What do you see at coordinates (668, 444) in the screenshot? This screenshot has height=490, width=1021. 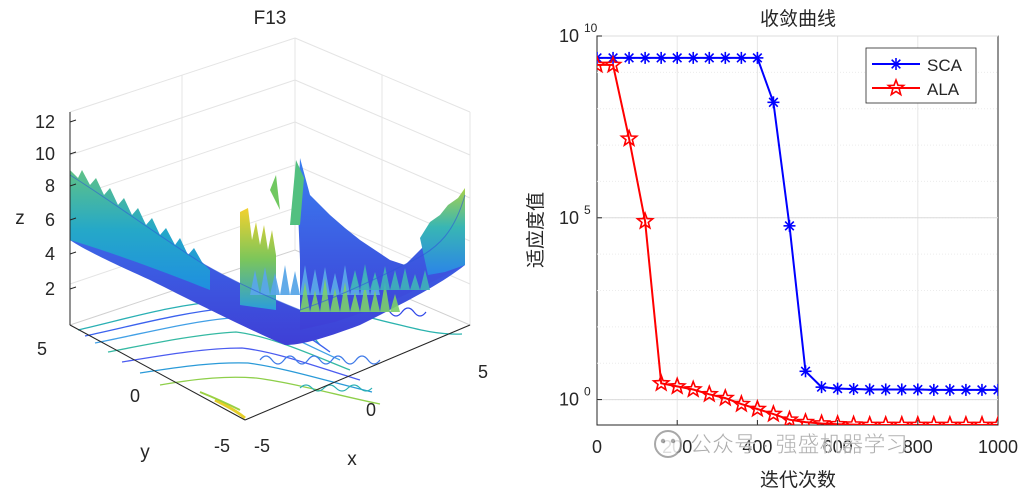 I see `wechat-logo-icon` at bounding box center [668, 444].